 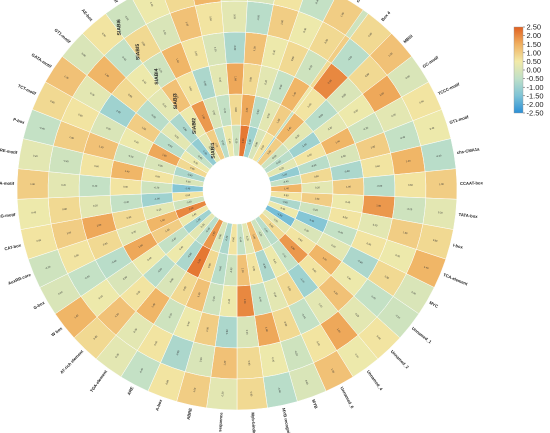 What do you see at coordinates (535, 104) in the screenshot?
I see `color-scale-tick-label: -2.00` at bounding box center [535, 104].